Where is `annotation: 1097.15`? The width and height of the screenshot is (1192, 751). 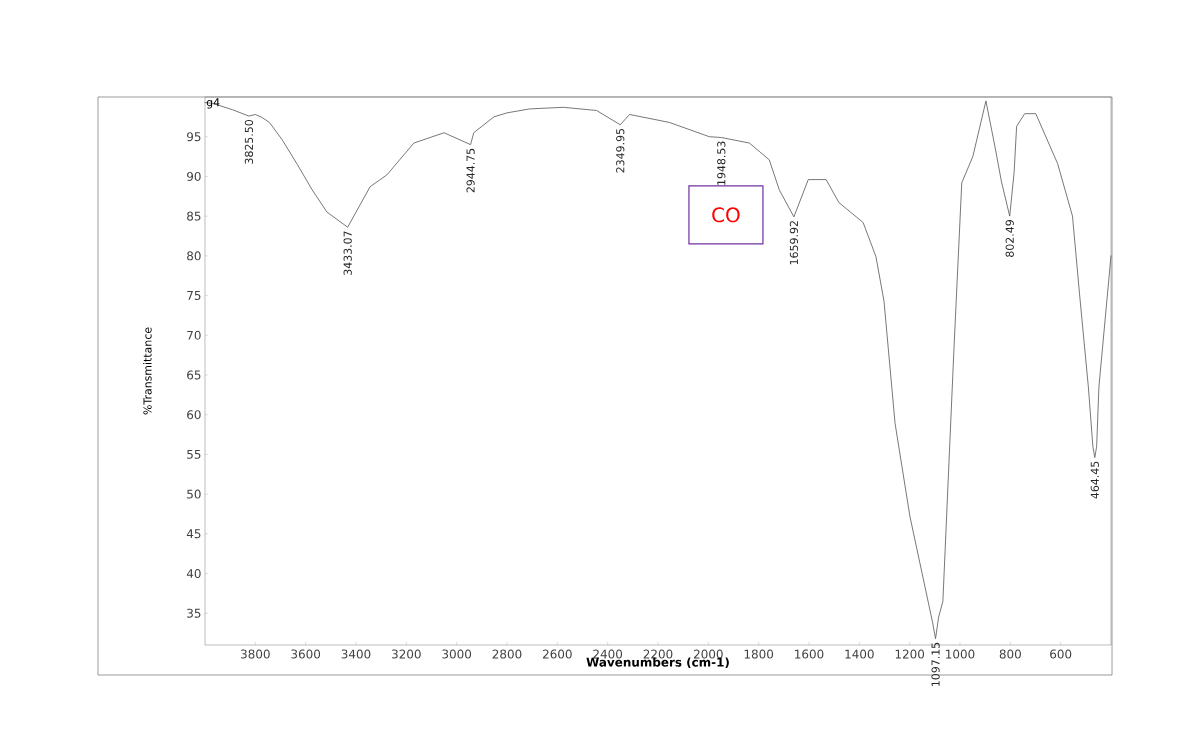
annotation: 1097.15 is located at coordinates (935, 664).